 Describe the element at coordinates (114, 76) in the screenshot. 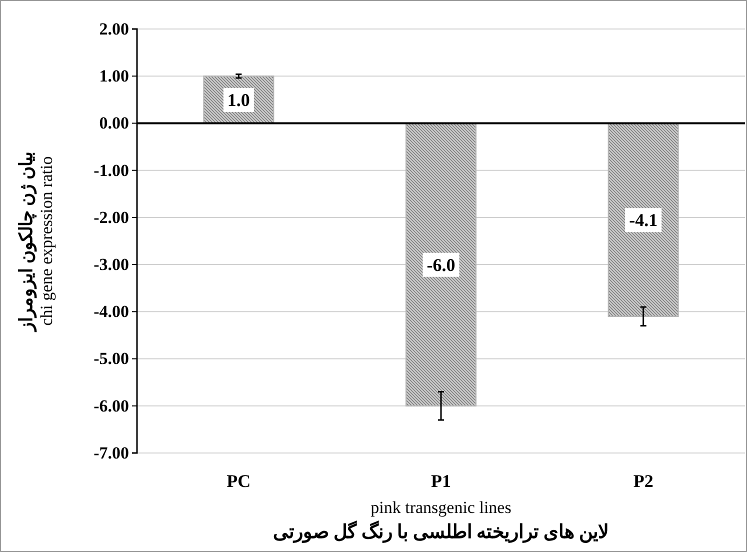

I see `y-tick-label: 1.00` at that location.